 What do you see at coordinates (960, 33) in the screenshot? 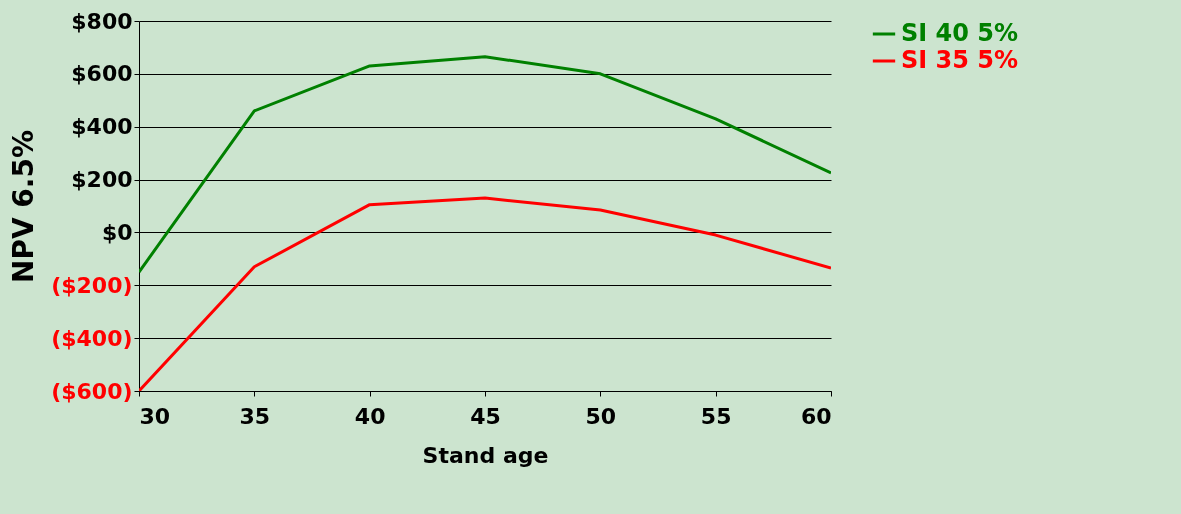
I see `legend-label: SI 40 5%` at bounding box center [960, 33].